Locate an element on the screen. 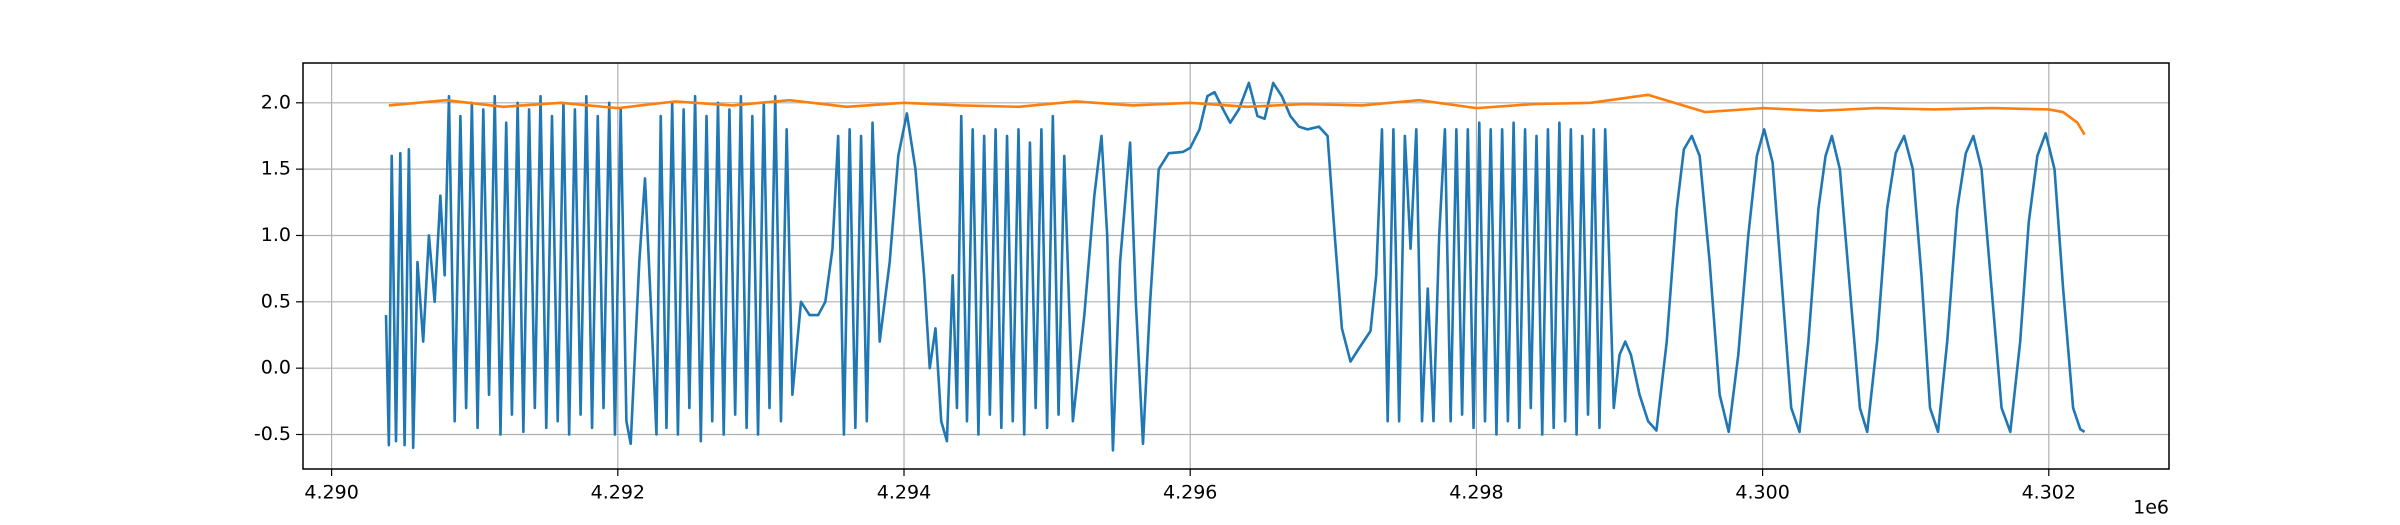 Image resolution: width=2400 pixels, height=525 pixels. x-tick-label: 4.298 is located at coordinates (1476, 493).